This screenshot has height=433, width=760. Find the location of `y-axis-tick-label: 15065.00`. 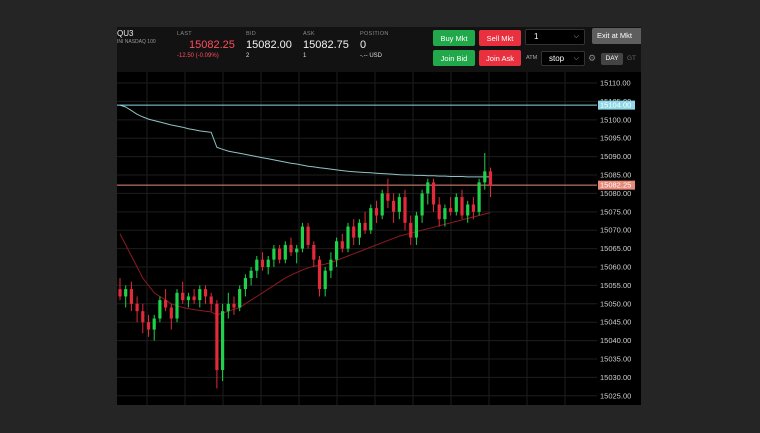

y-axis-tick-label: 15065.00 is located at coordinates (615, 248).